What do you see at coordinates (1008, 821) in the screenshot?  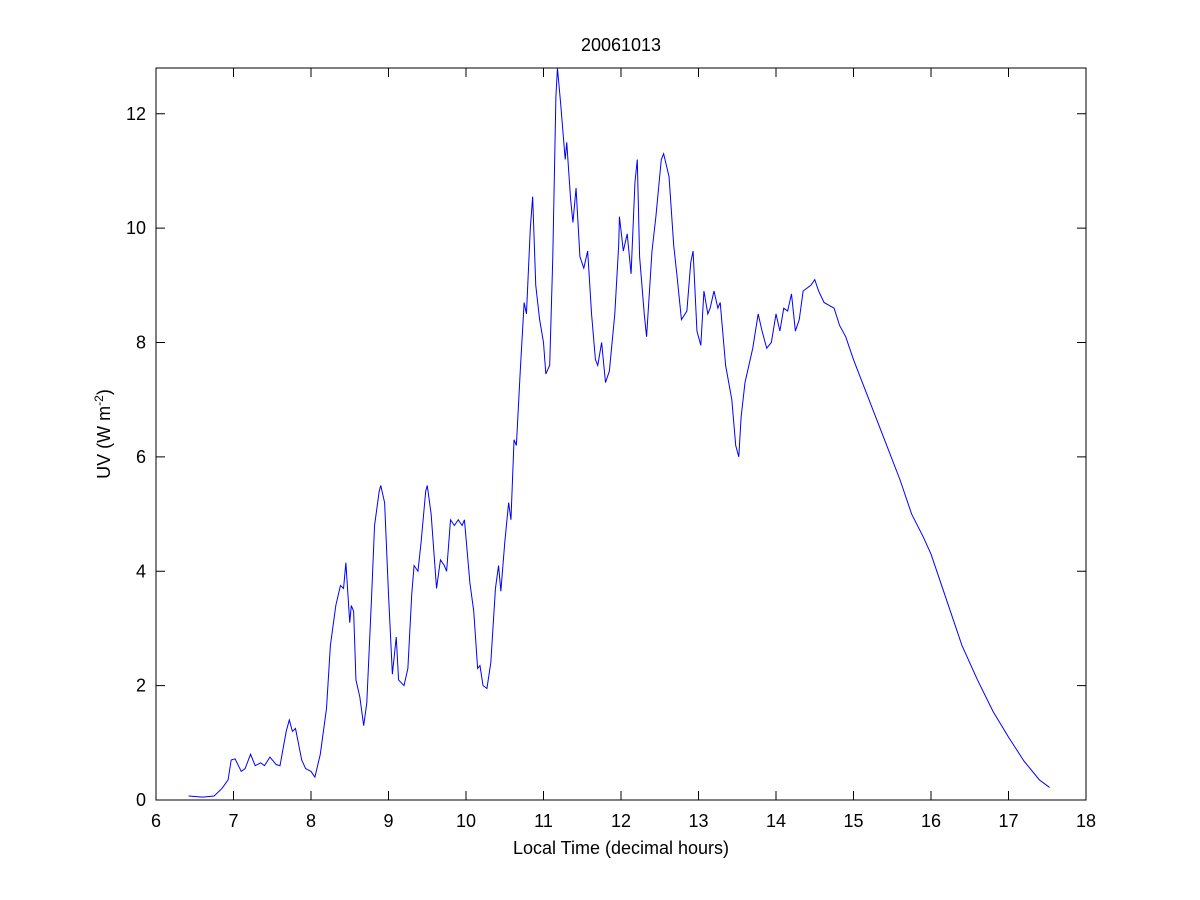 I see `x-tick-label: 17` at bounding box center [1008, 821].